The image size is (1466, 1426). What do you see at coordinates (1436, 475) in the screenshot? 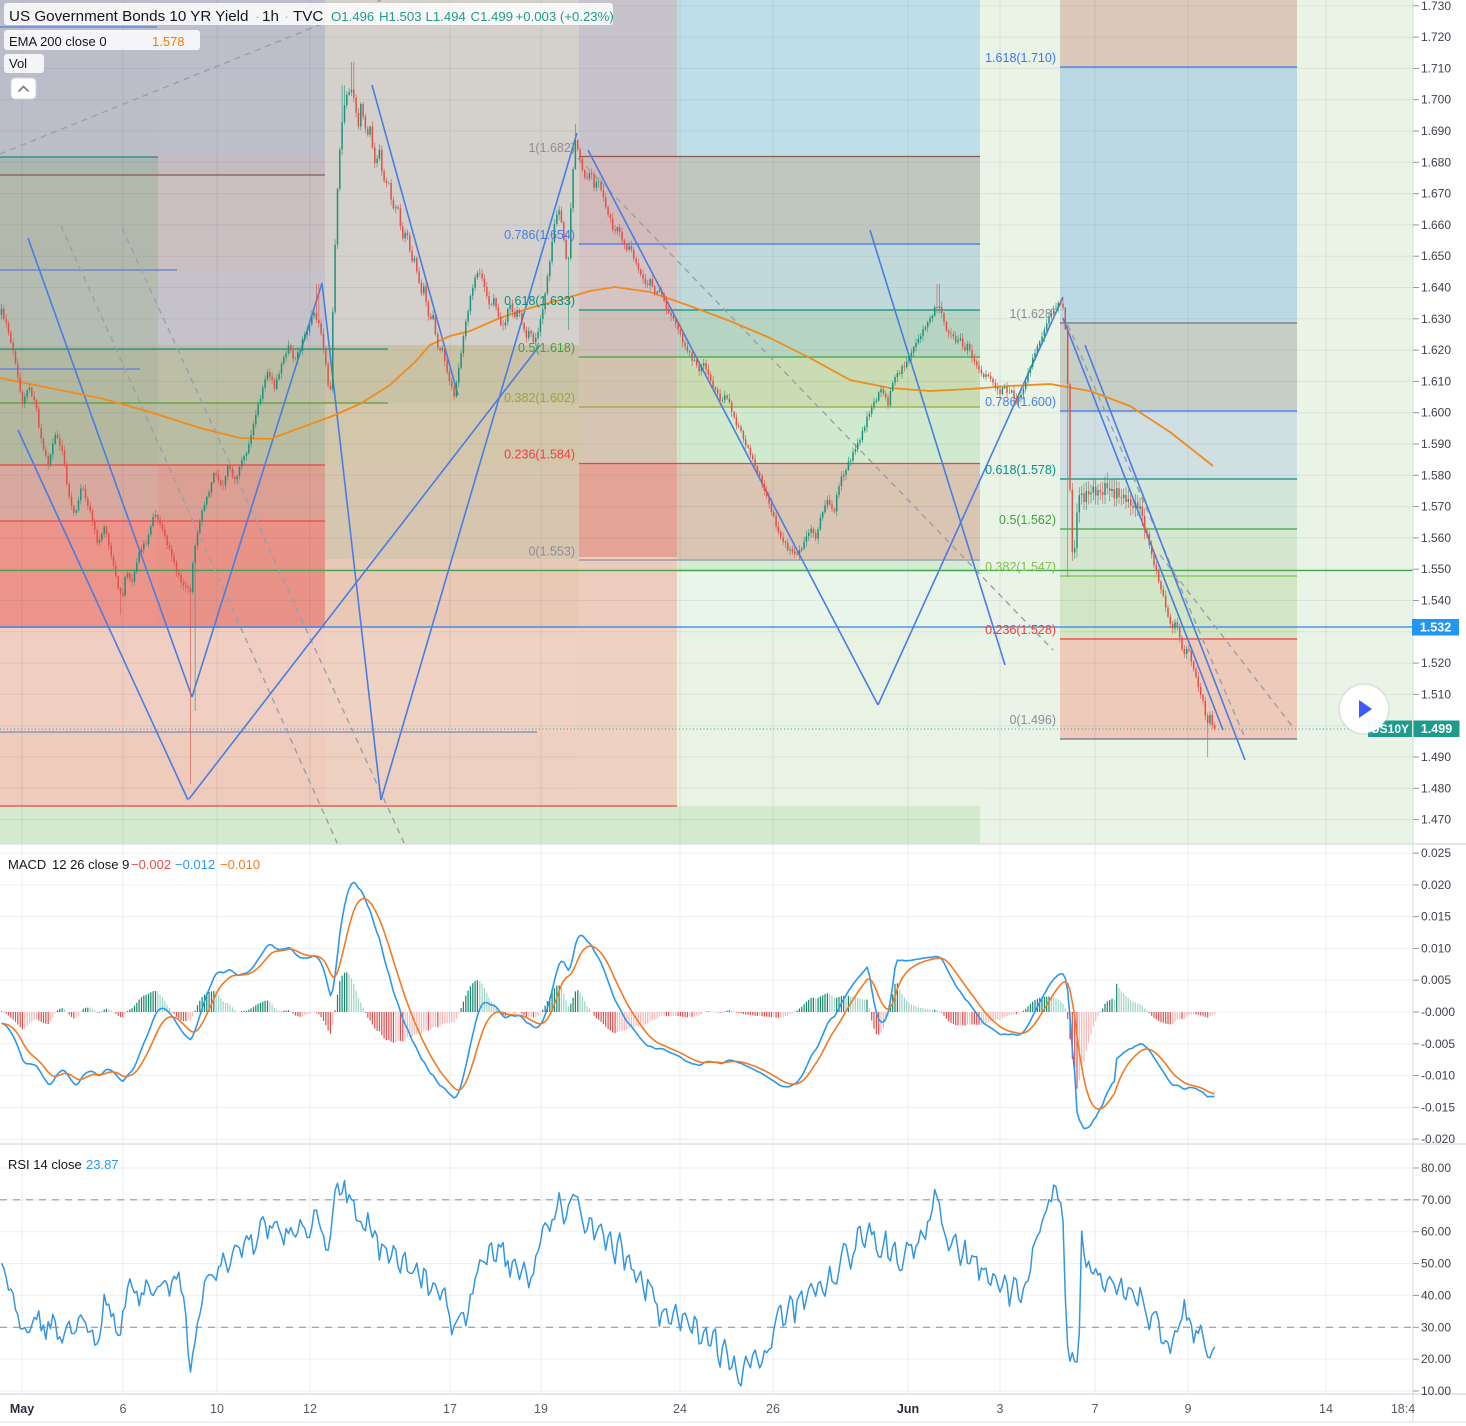
I see `svg-text: 1.580` at bounding box center [1436, 475].